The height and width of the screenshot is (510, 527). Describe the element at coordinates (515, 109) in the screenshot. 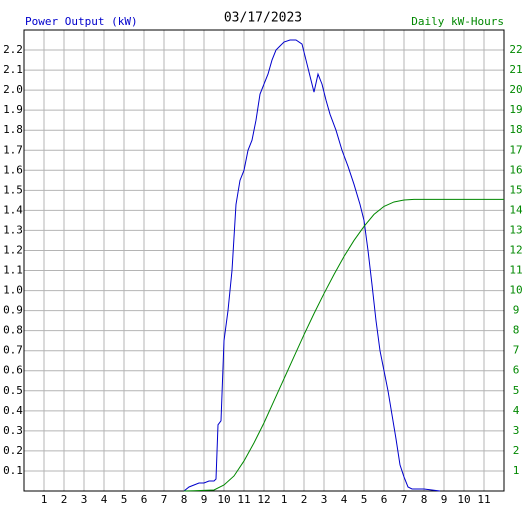

I see `y2-tick-label: 19` at that location.